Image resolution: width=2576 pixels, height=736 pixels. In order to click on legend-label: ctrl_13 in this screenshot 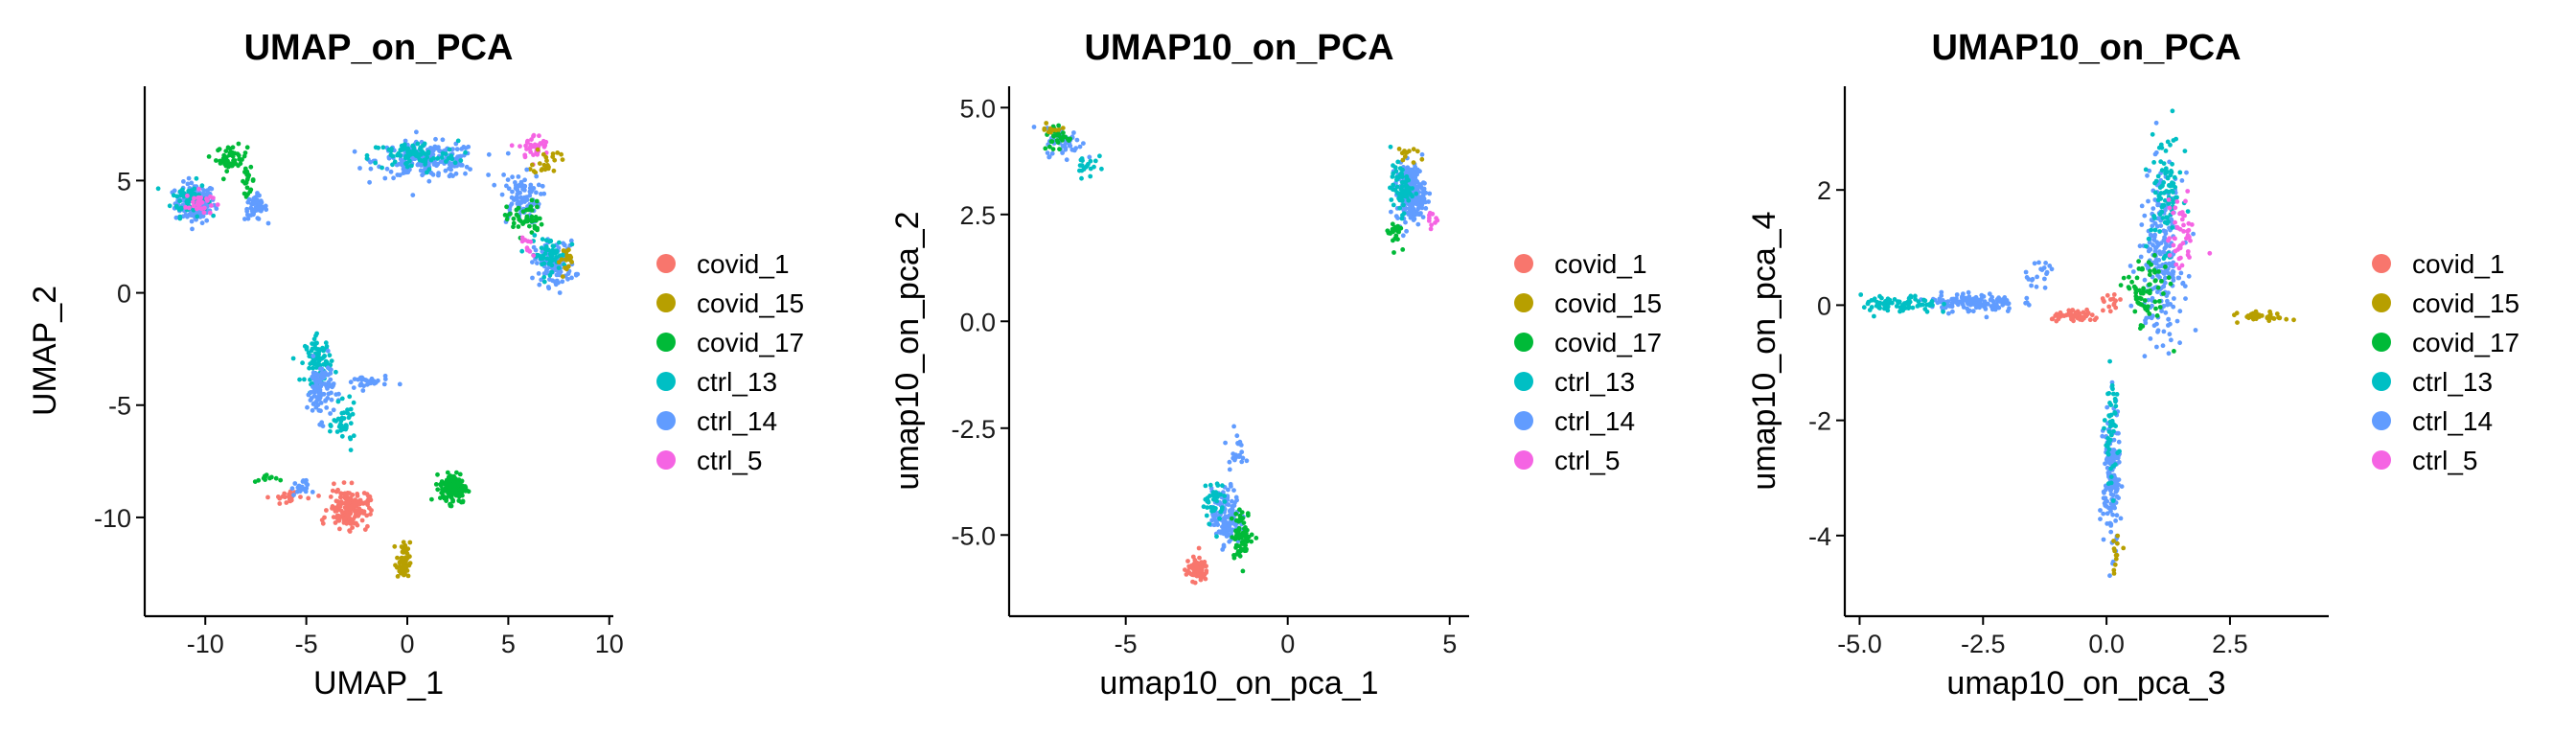, I will do `click(1594, 382)`.